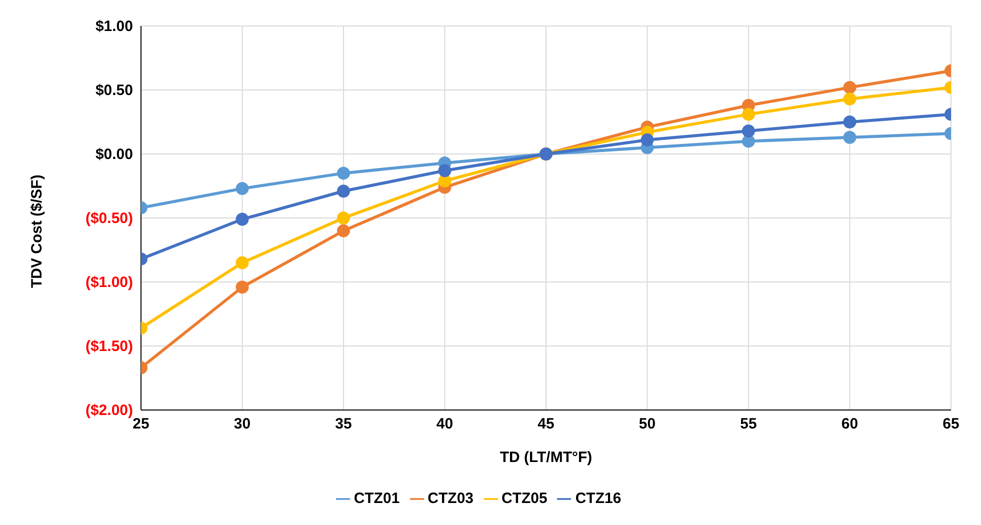 The height and width of the screenshot is (525, 981). What do you see at coordinates (114, 26) in the screenshot?
I see `y-tick-label: $1.00` at bounding box center [114, 26].